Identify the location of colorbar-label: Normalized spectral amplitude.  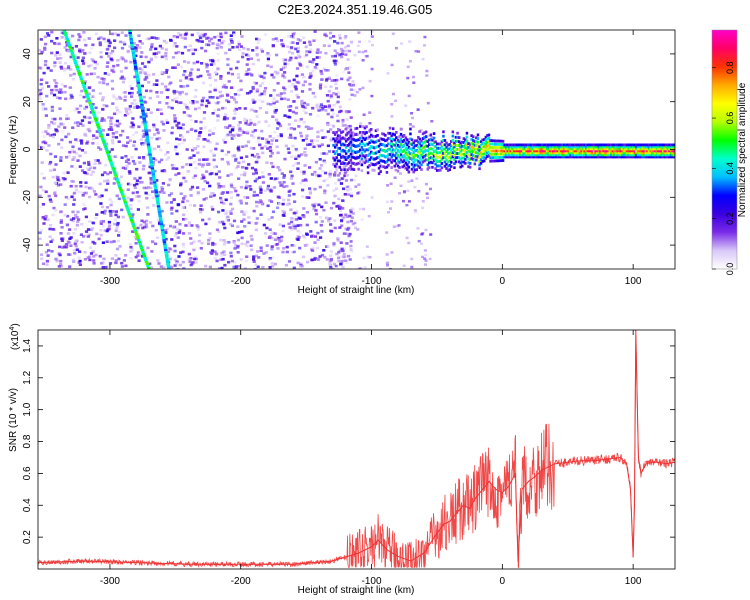
(742, 149).